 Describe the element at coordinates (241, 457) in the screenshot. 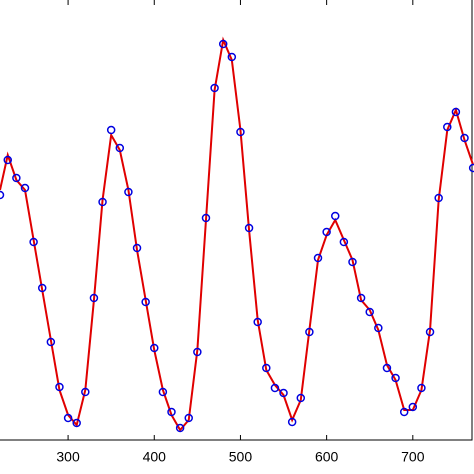

I see `x-tick-label: 500` at that location.